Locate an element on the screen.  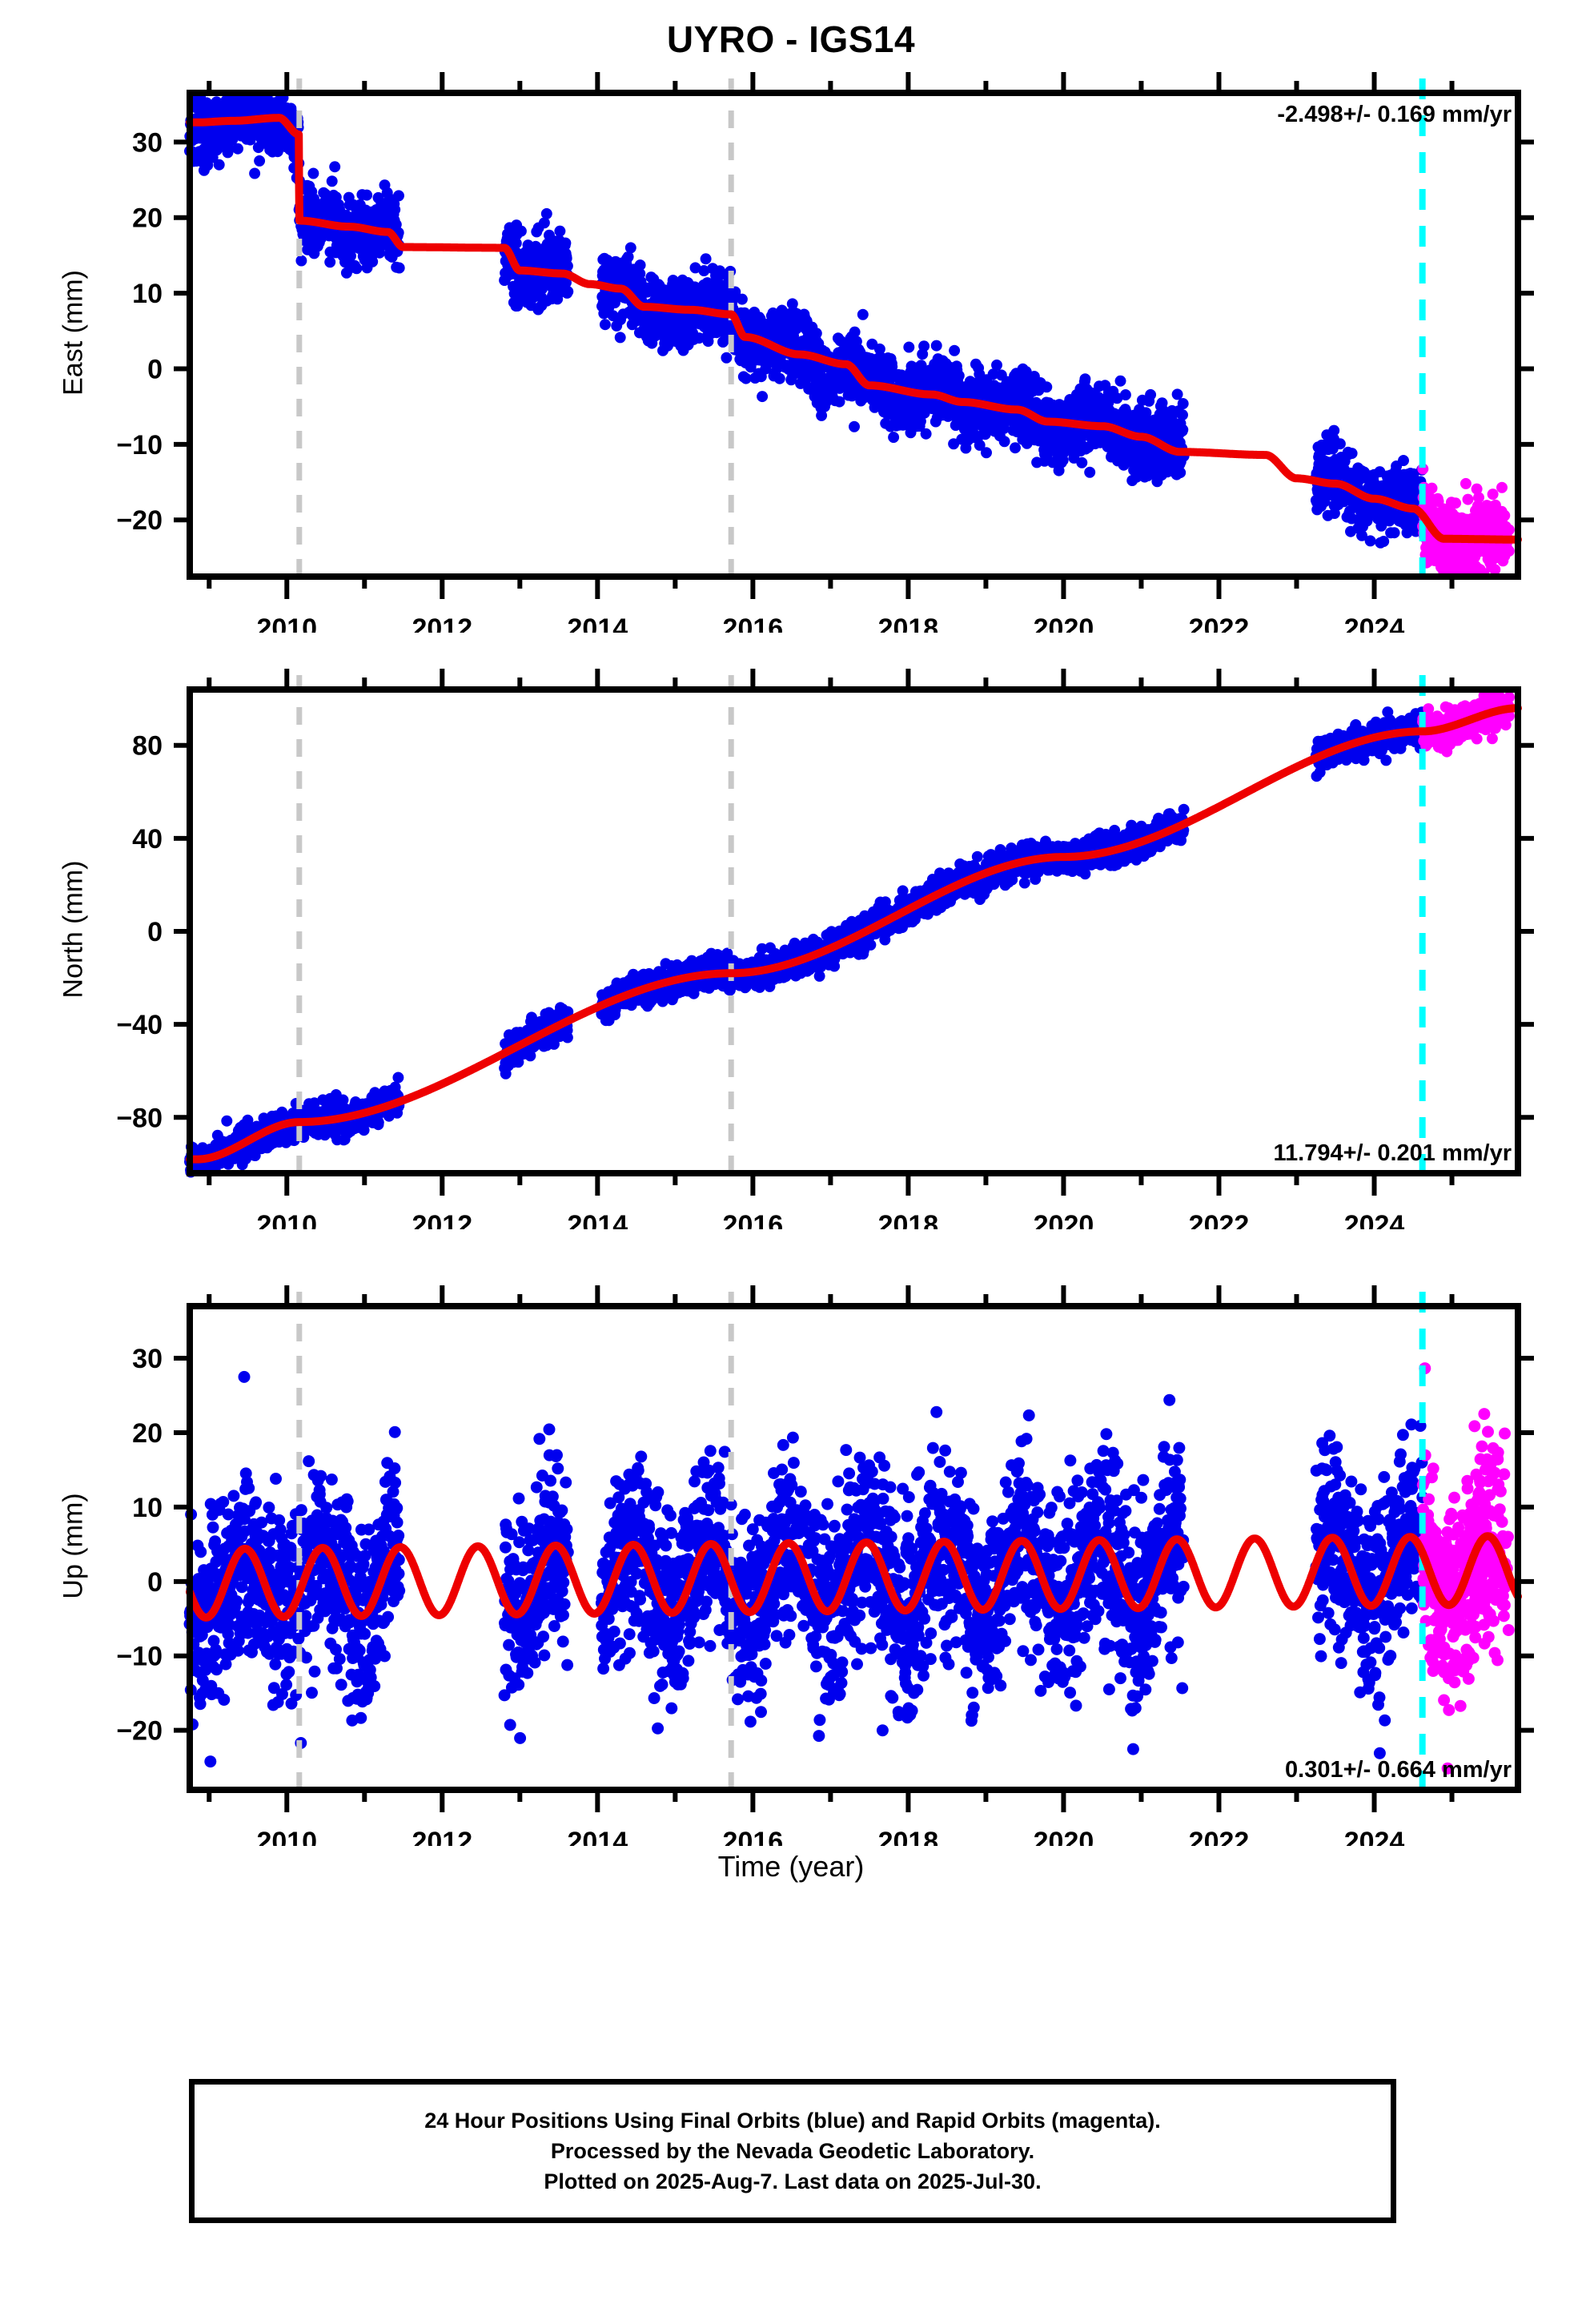
y-tick-label-east-3: 0 is located at coordinates (155, 369).